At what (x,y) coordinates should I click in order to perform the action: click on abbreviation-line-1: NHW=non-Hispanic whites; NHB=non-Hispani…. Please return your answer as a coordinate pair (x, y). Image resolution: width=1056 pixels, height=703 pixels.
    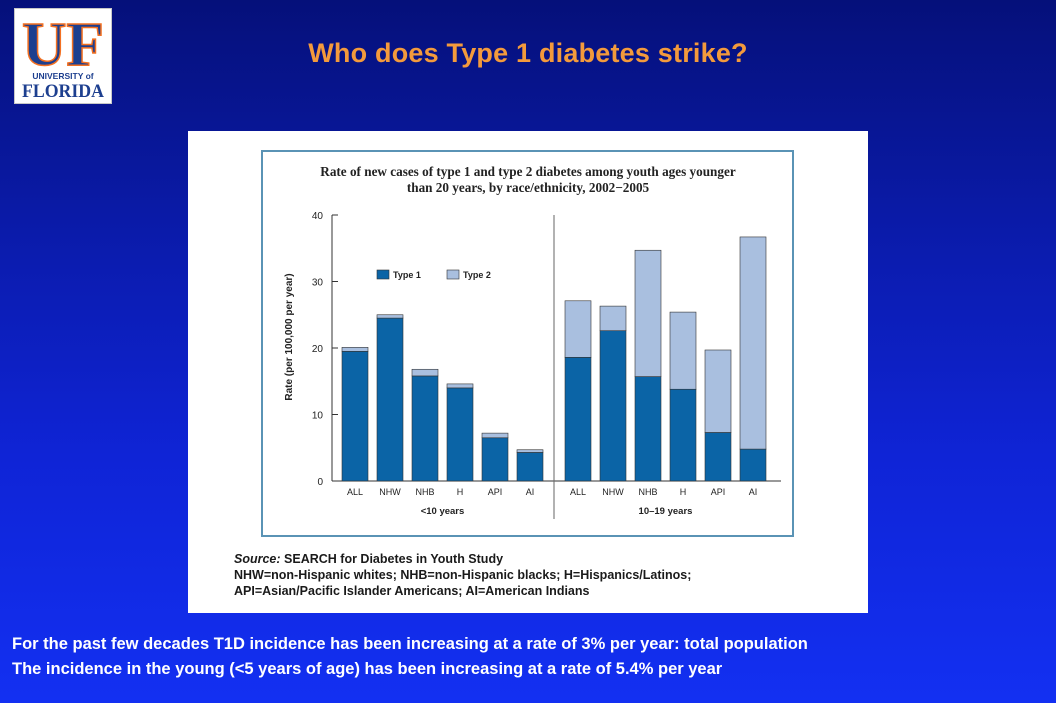
    Looking at the image, I should click on (463, 575).